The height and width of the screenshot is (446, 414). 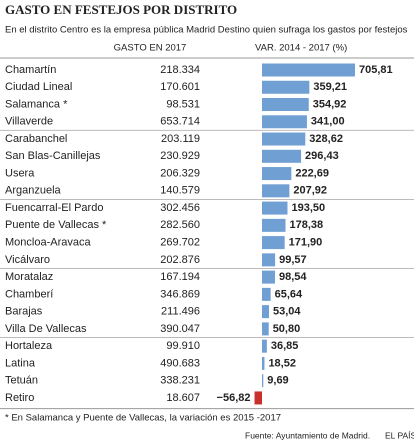 What do you see at coordinates (29, 277) in the screenshot?
I see `district-name: Moratalaz` at bounding box center [29, 277].